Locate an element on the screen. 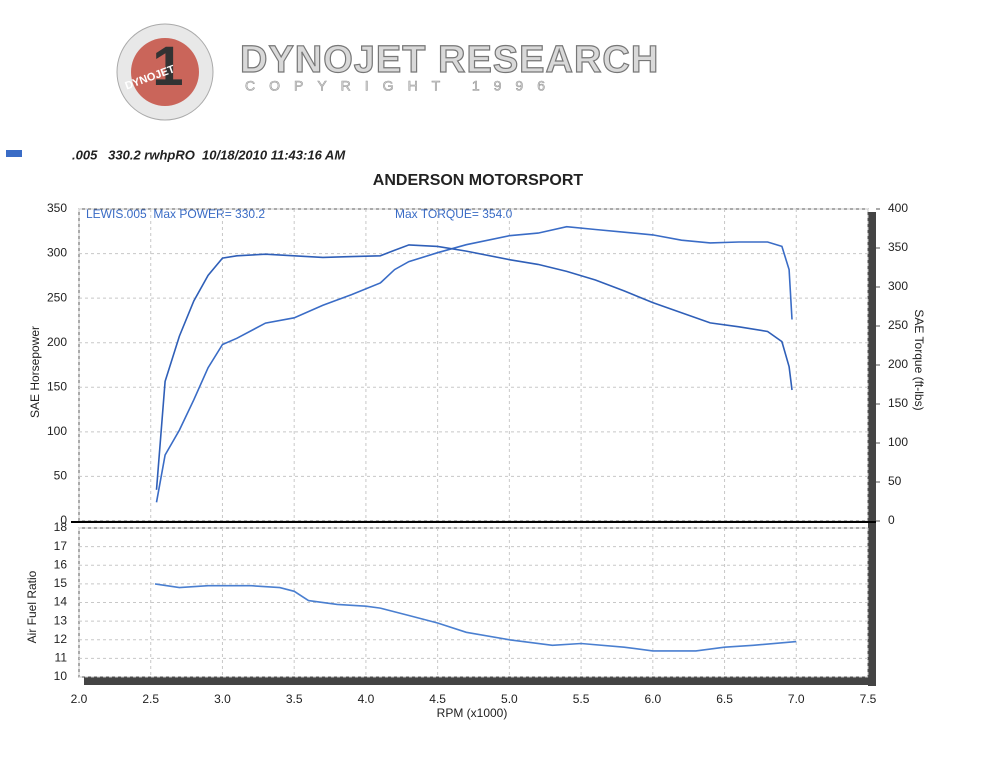  y-tick-label: 11 is located at coordinates (61, 658).